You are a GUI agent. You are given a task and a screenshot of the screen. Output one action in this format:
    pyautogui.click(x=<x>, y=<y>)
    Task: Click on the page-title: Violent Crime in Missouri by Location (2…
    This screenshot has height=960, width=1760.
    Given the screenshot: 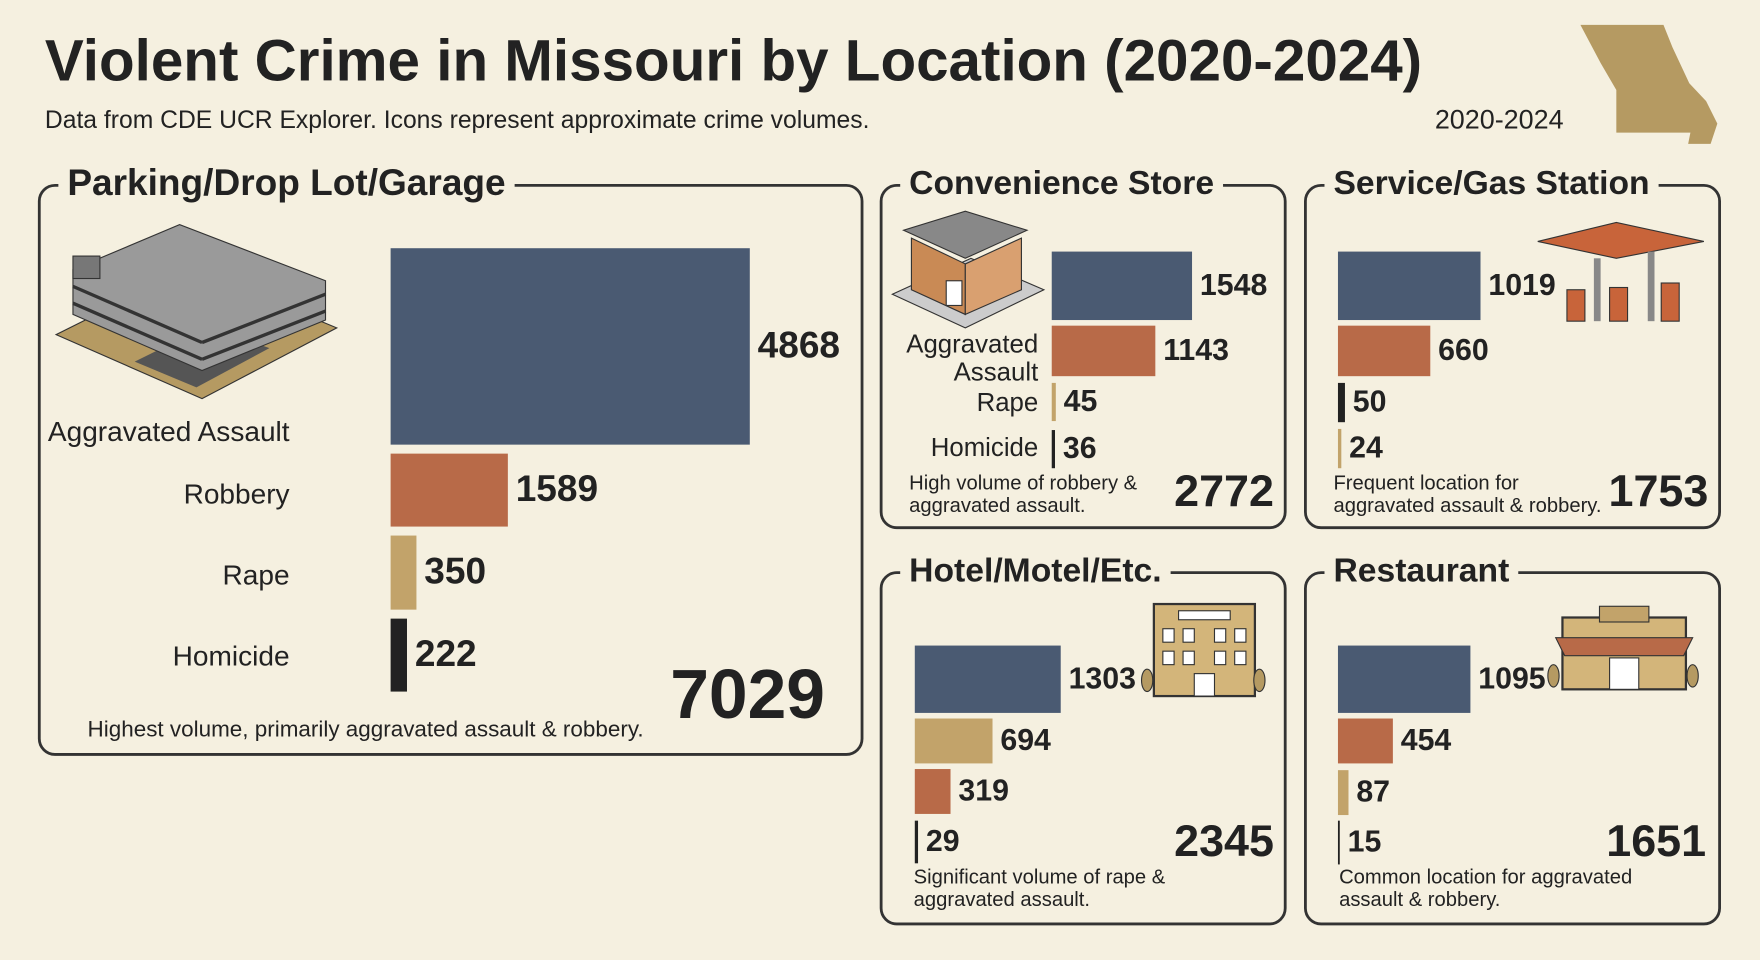 What is the action you would take?
    pyautogui.click(x=733, y=61)
    